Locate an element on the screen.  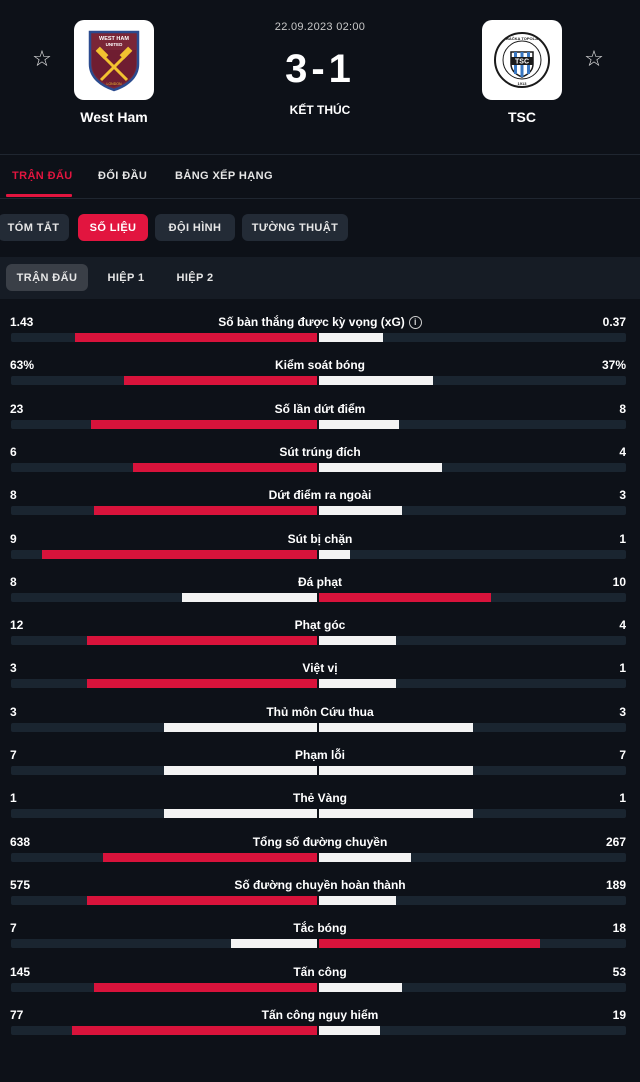
stat-label-text: Dứt điểm ra ngoài is located at coordinates (320, 495).